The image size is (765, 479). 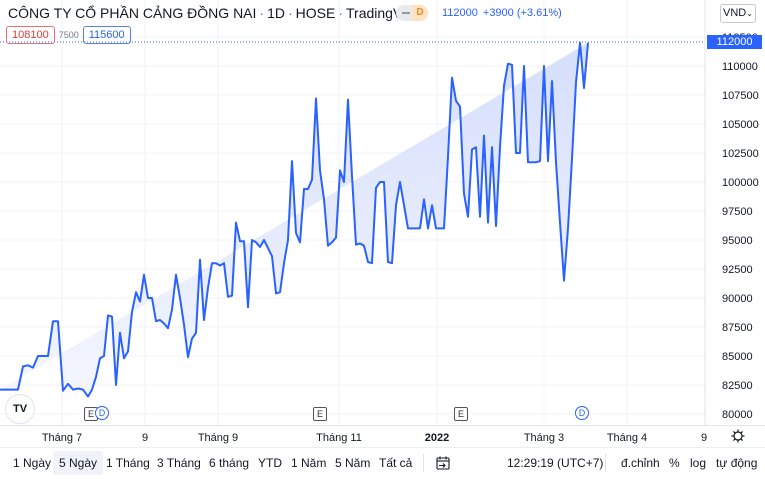 I want to click on exchange: HOSE, so click(x=315, y=13).